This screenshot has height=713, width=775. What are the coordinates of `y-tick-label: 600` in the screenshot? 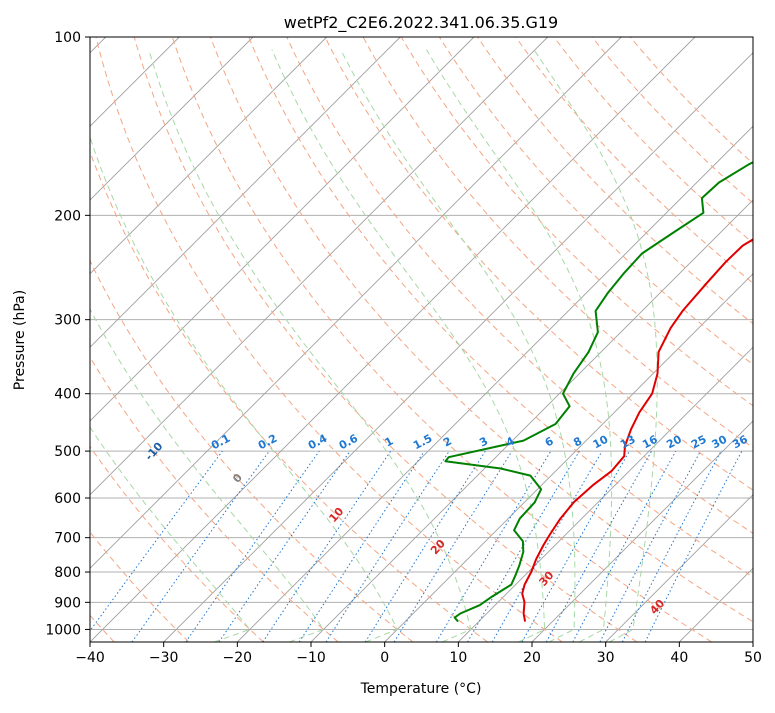 It's located at (67, 499).